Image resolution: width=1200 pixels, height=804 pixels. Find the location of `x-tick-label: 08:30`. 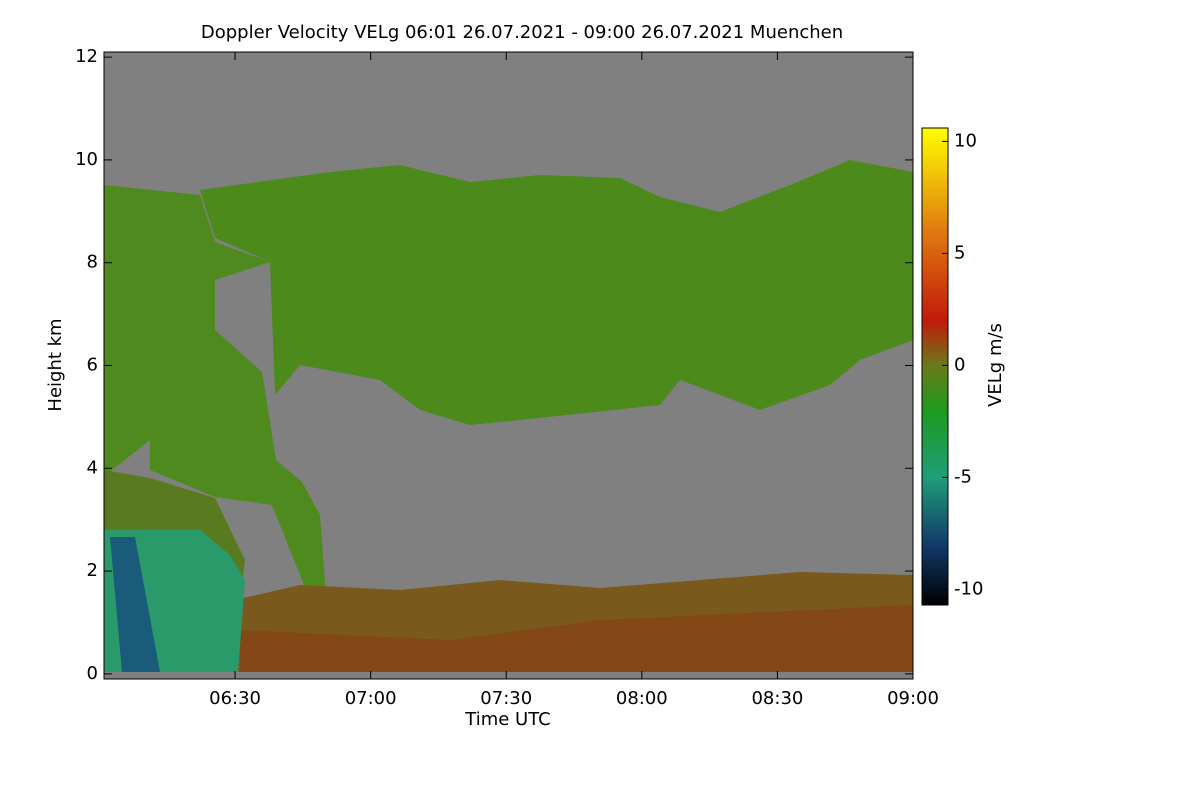

x-tick-label: 08:30 is located at coordinates (777, 698).